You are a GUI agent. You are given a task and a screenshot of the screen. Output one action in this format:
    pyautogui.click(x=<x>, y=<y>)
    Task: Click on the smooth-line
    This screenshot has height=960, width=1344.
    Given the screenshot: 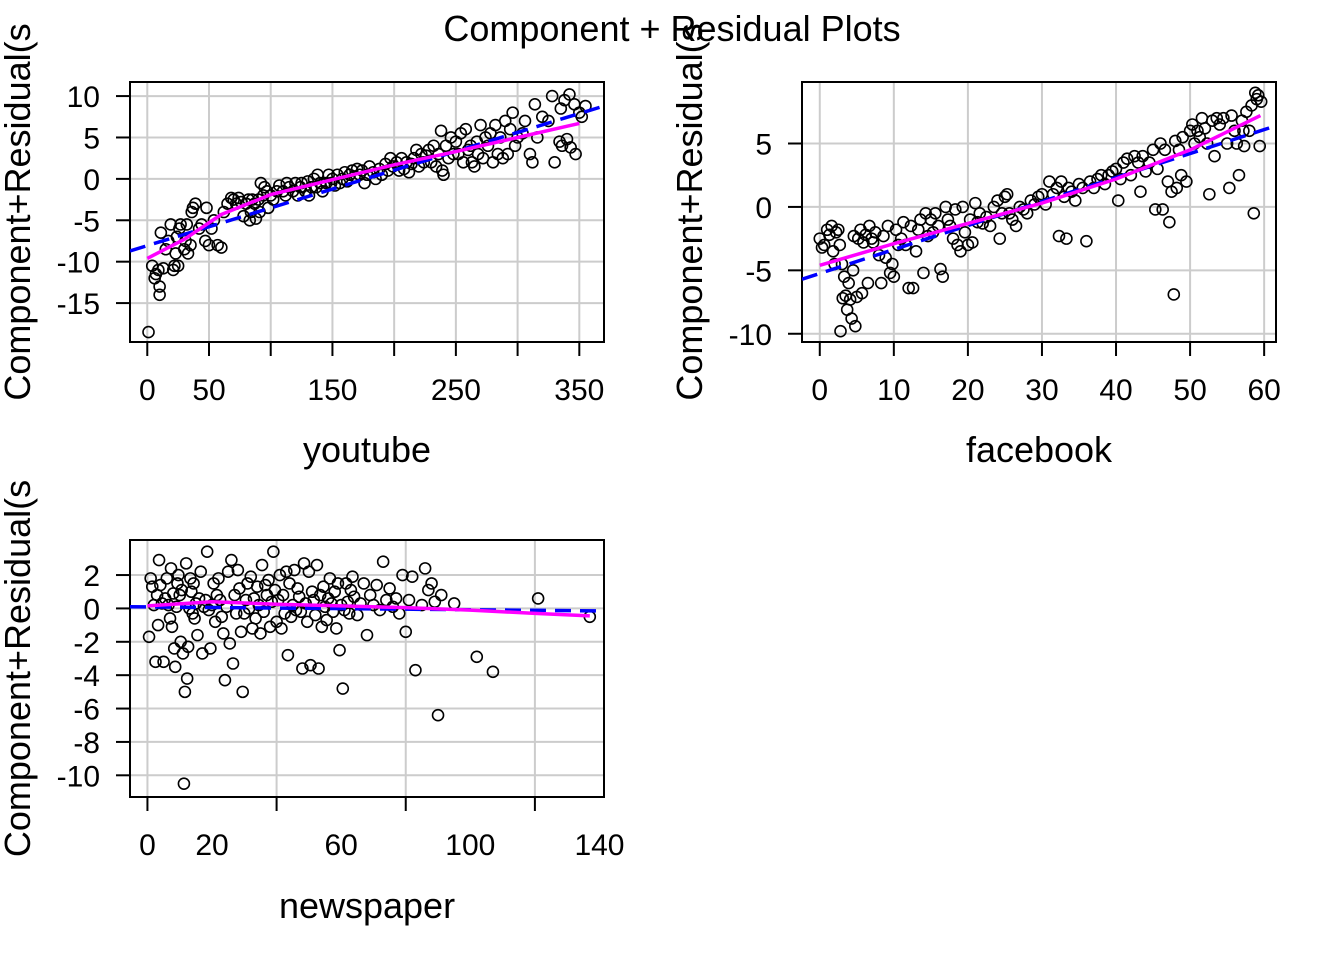 What is the action you would take?
    pyautogui.click(x=368, y=608)
    